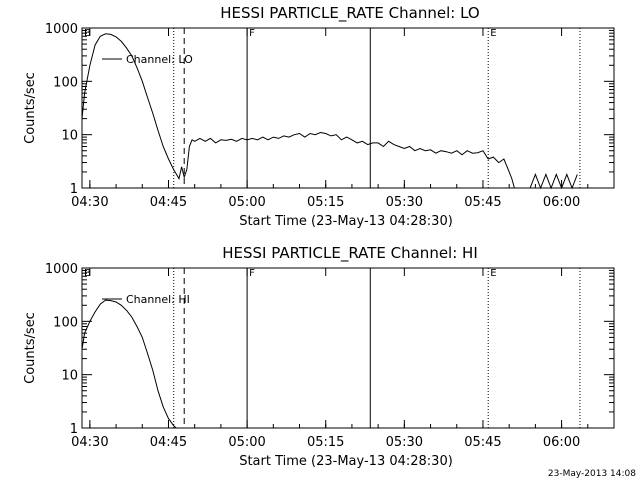 Image resolution: width=640 pixels, height=480 pixels. I want to click on legend-label: Channel: LO, so click(159, 59).